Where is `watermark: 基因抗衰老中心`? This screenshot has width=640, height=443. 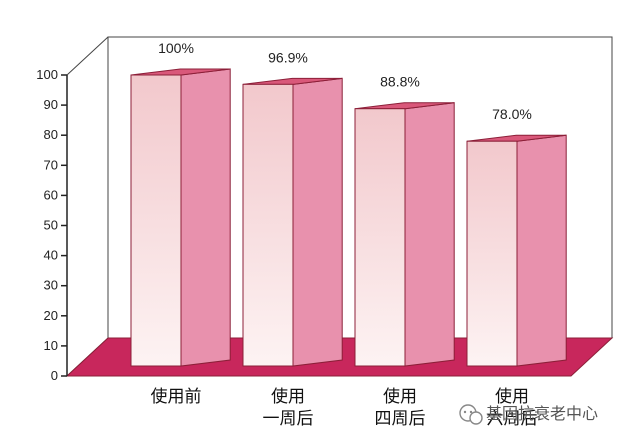 watermark: 基因抗衰老中心 is located at coordinates (528, 414).